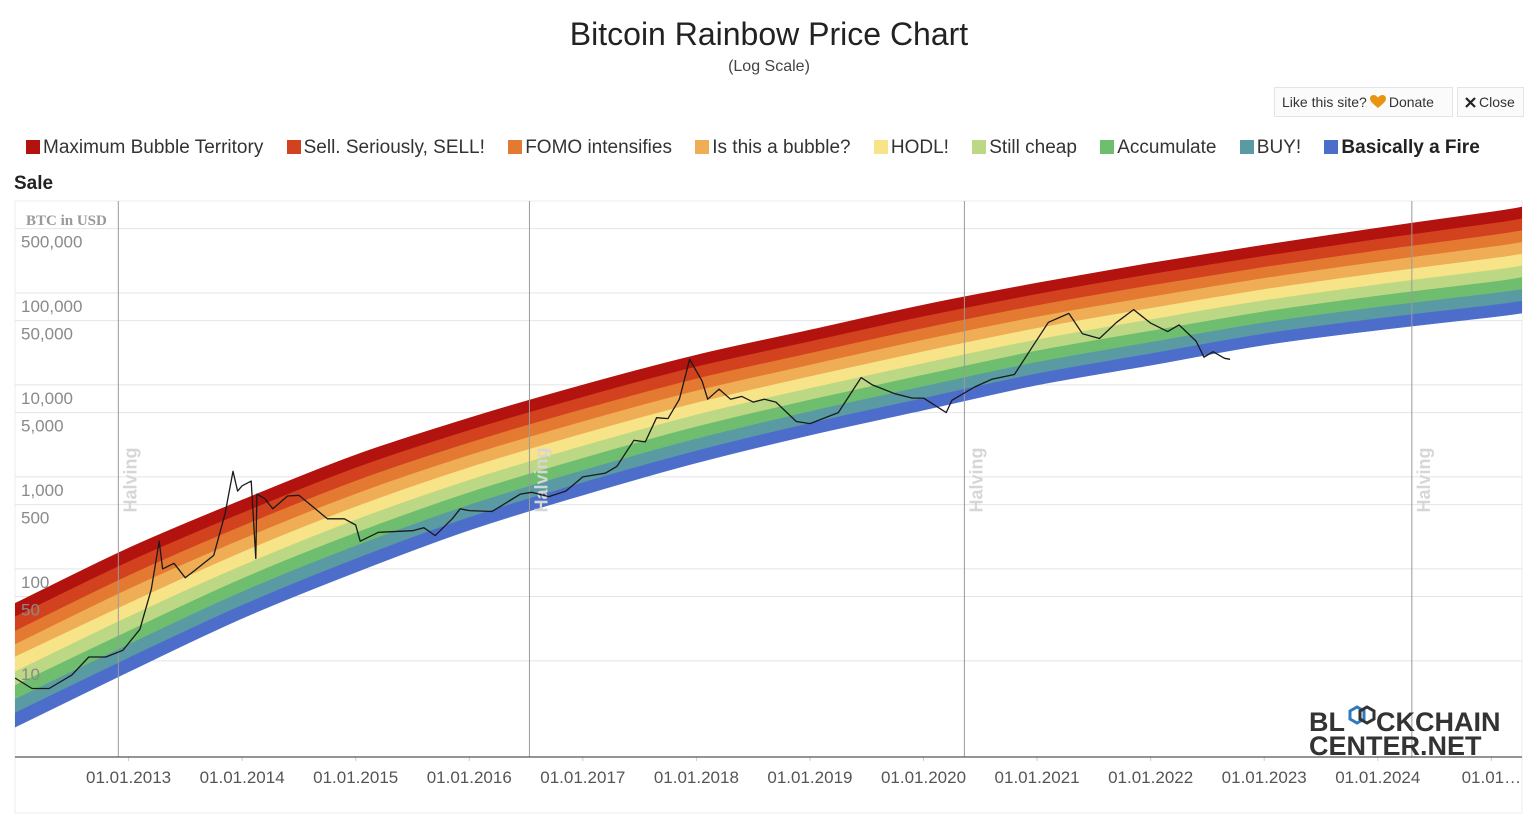  I want to click on logo: BL CKCHAIN CENTER.NET, so click(1405, 733).